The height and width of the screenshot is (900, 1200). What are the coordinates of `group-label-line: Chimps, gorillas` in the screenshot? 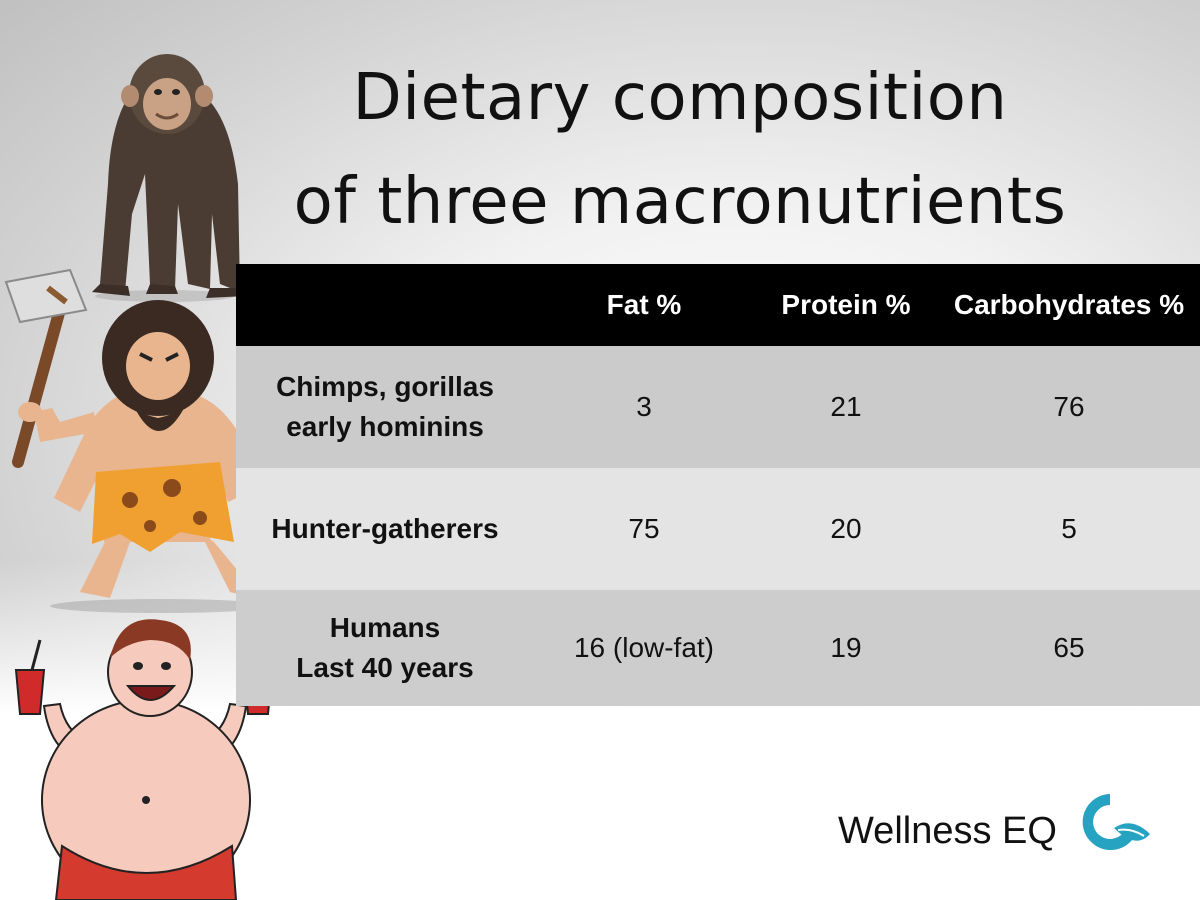 It's located at (385, 386).